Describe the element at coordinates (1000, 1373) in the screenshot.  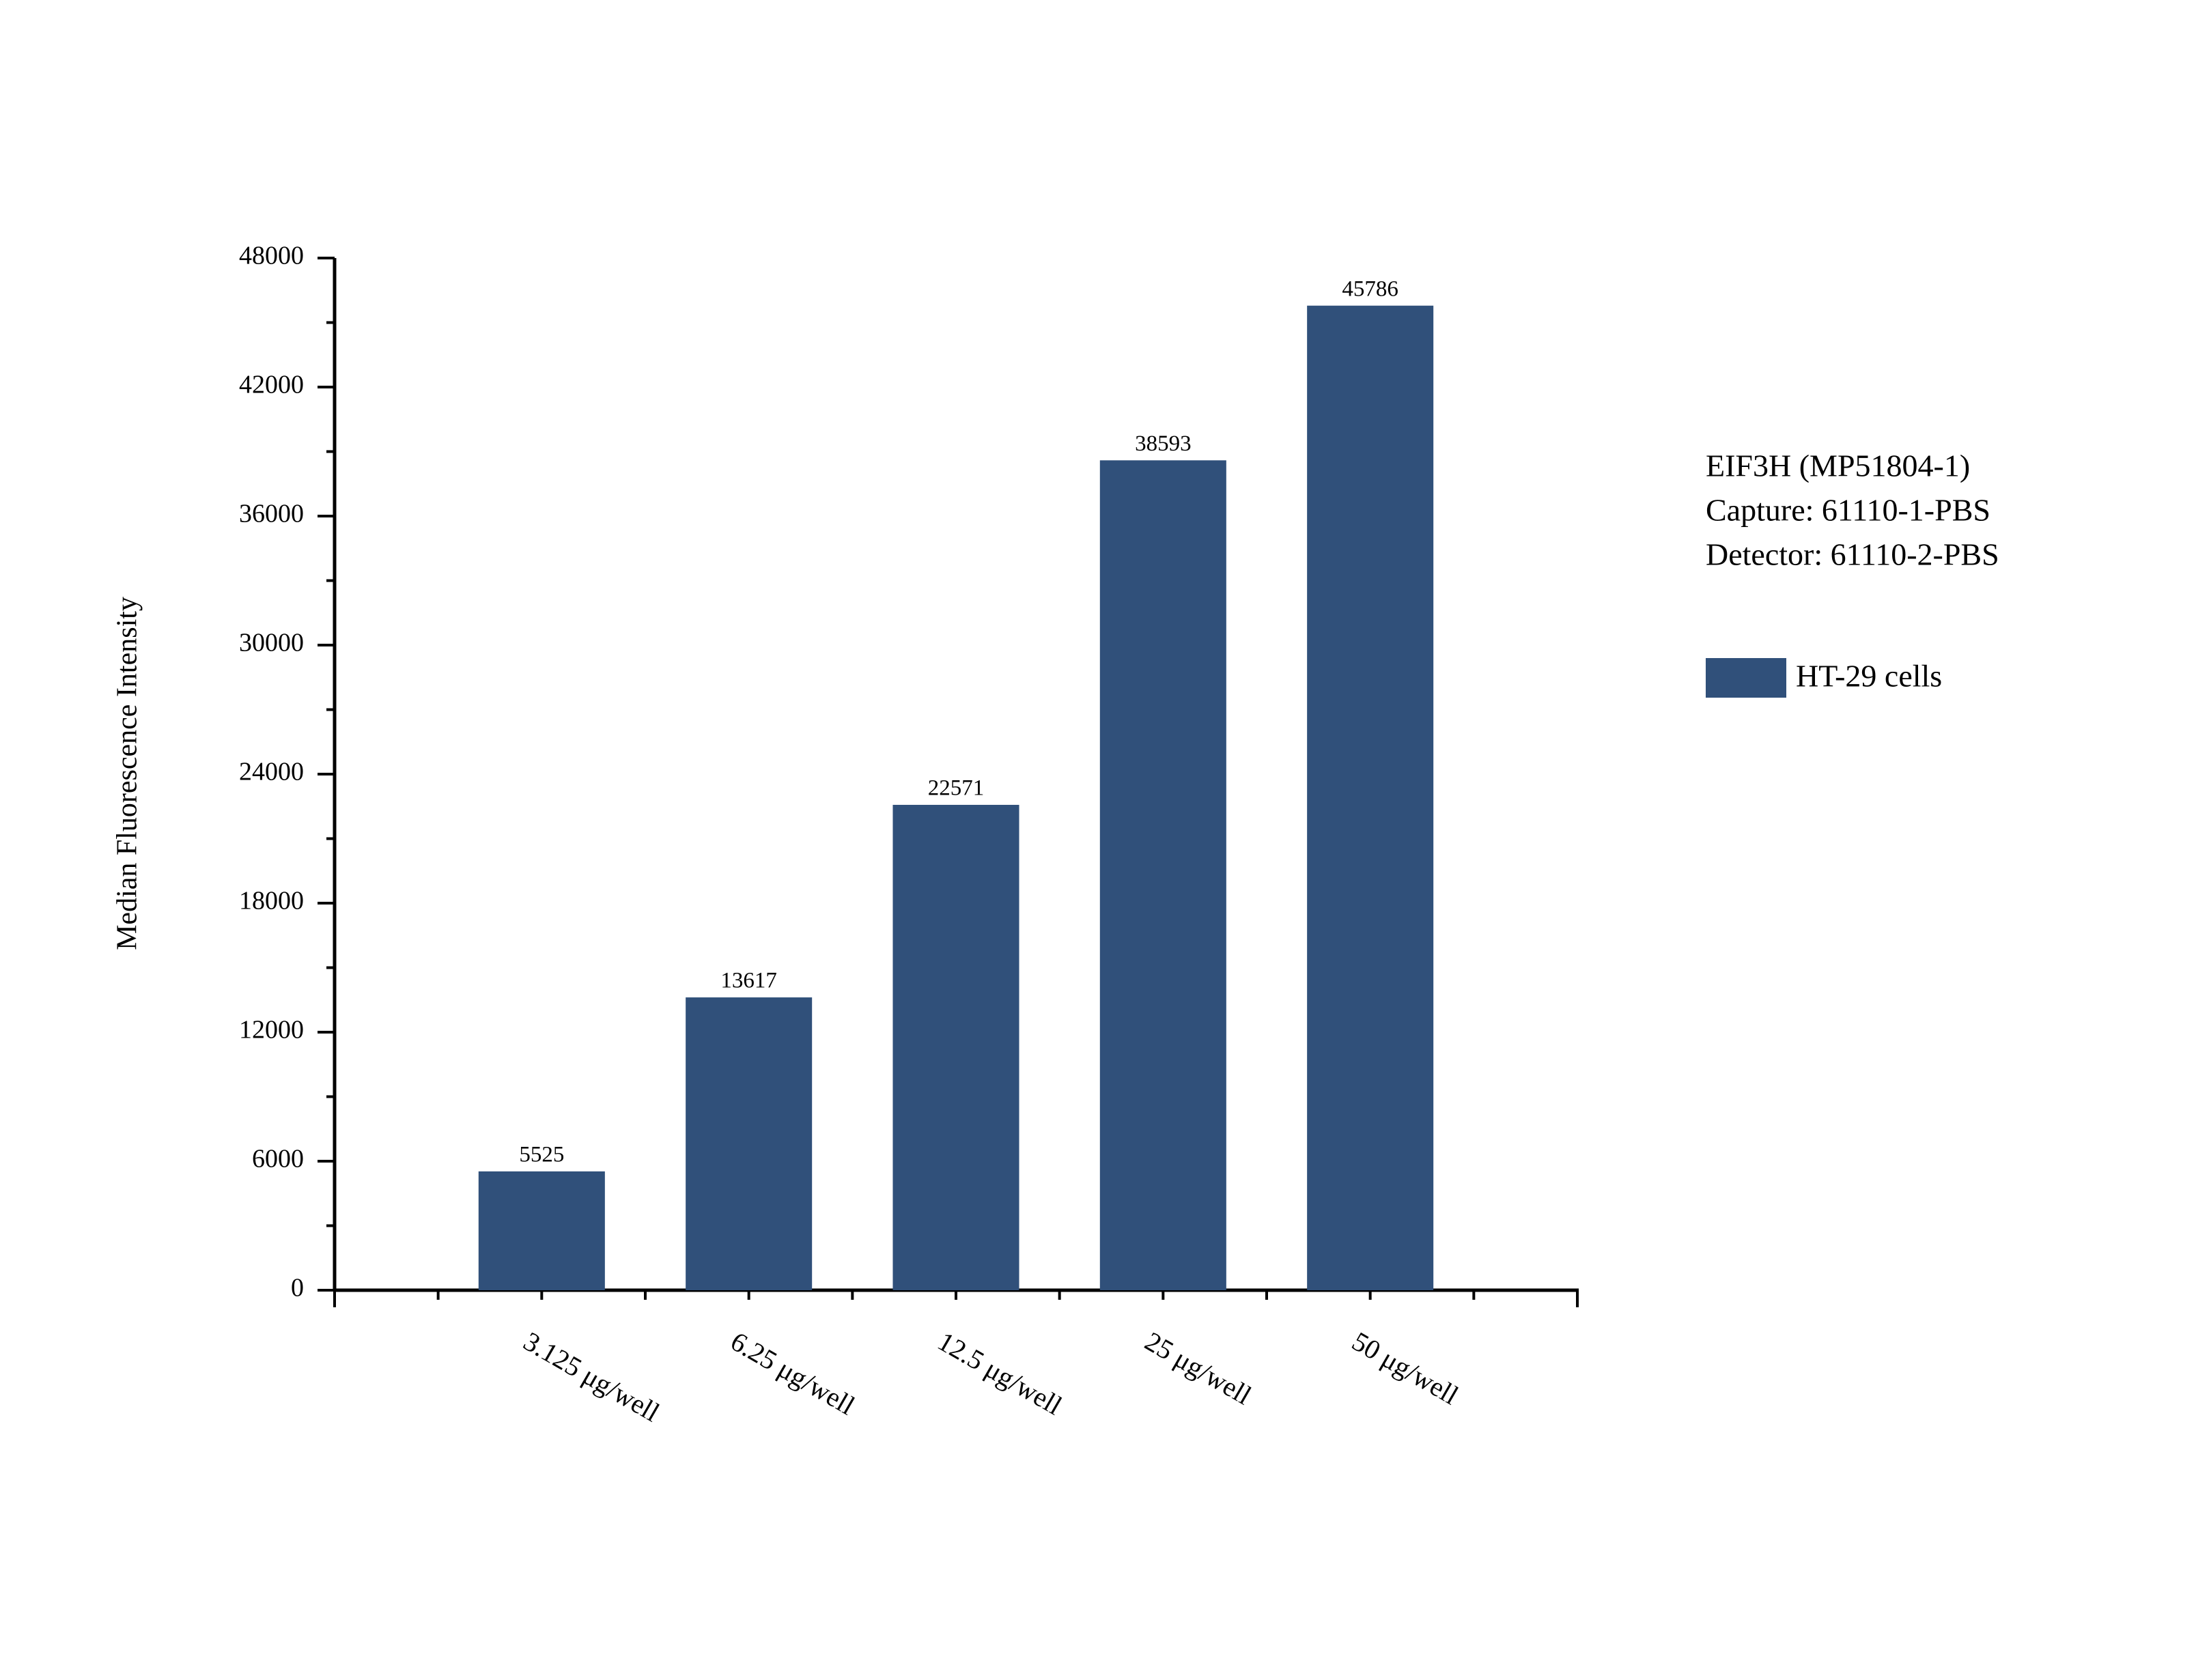
I see `x-tick-label: 12.5 μg/well` at that location.